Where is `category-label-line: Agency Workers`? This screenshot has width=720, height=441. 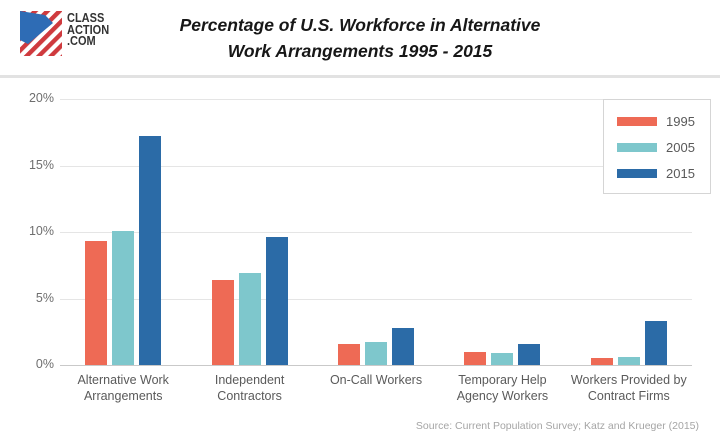
category-label-line: Agency Workers is located at coordinates (502, 396).